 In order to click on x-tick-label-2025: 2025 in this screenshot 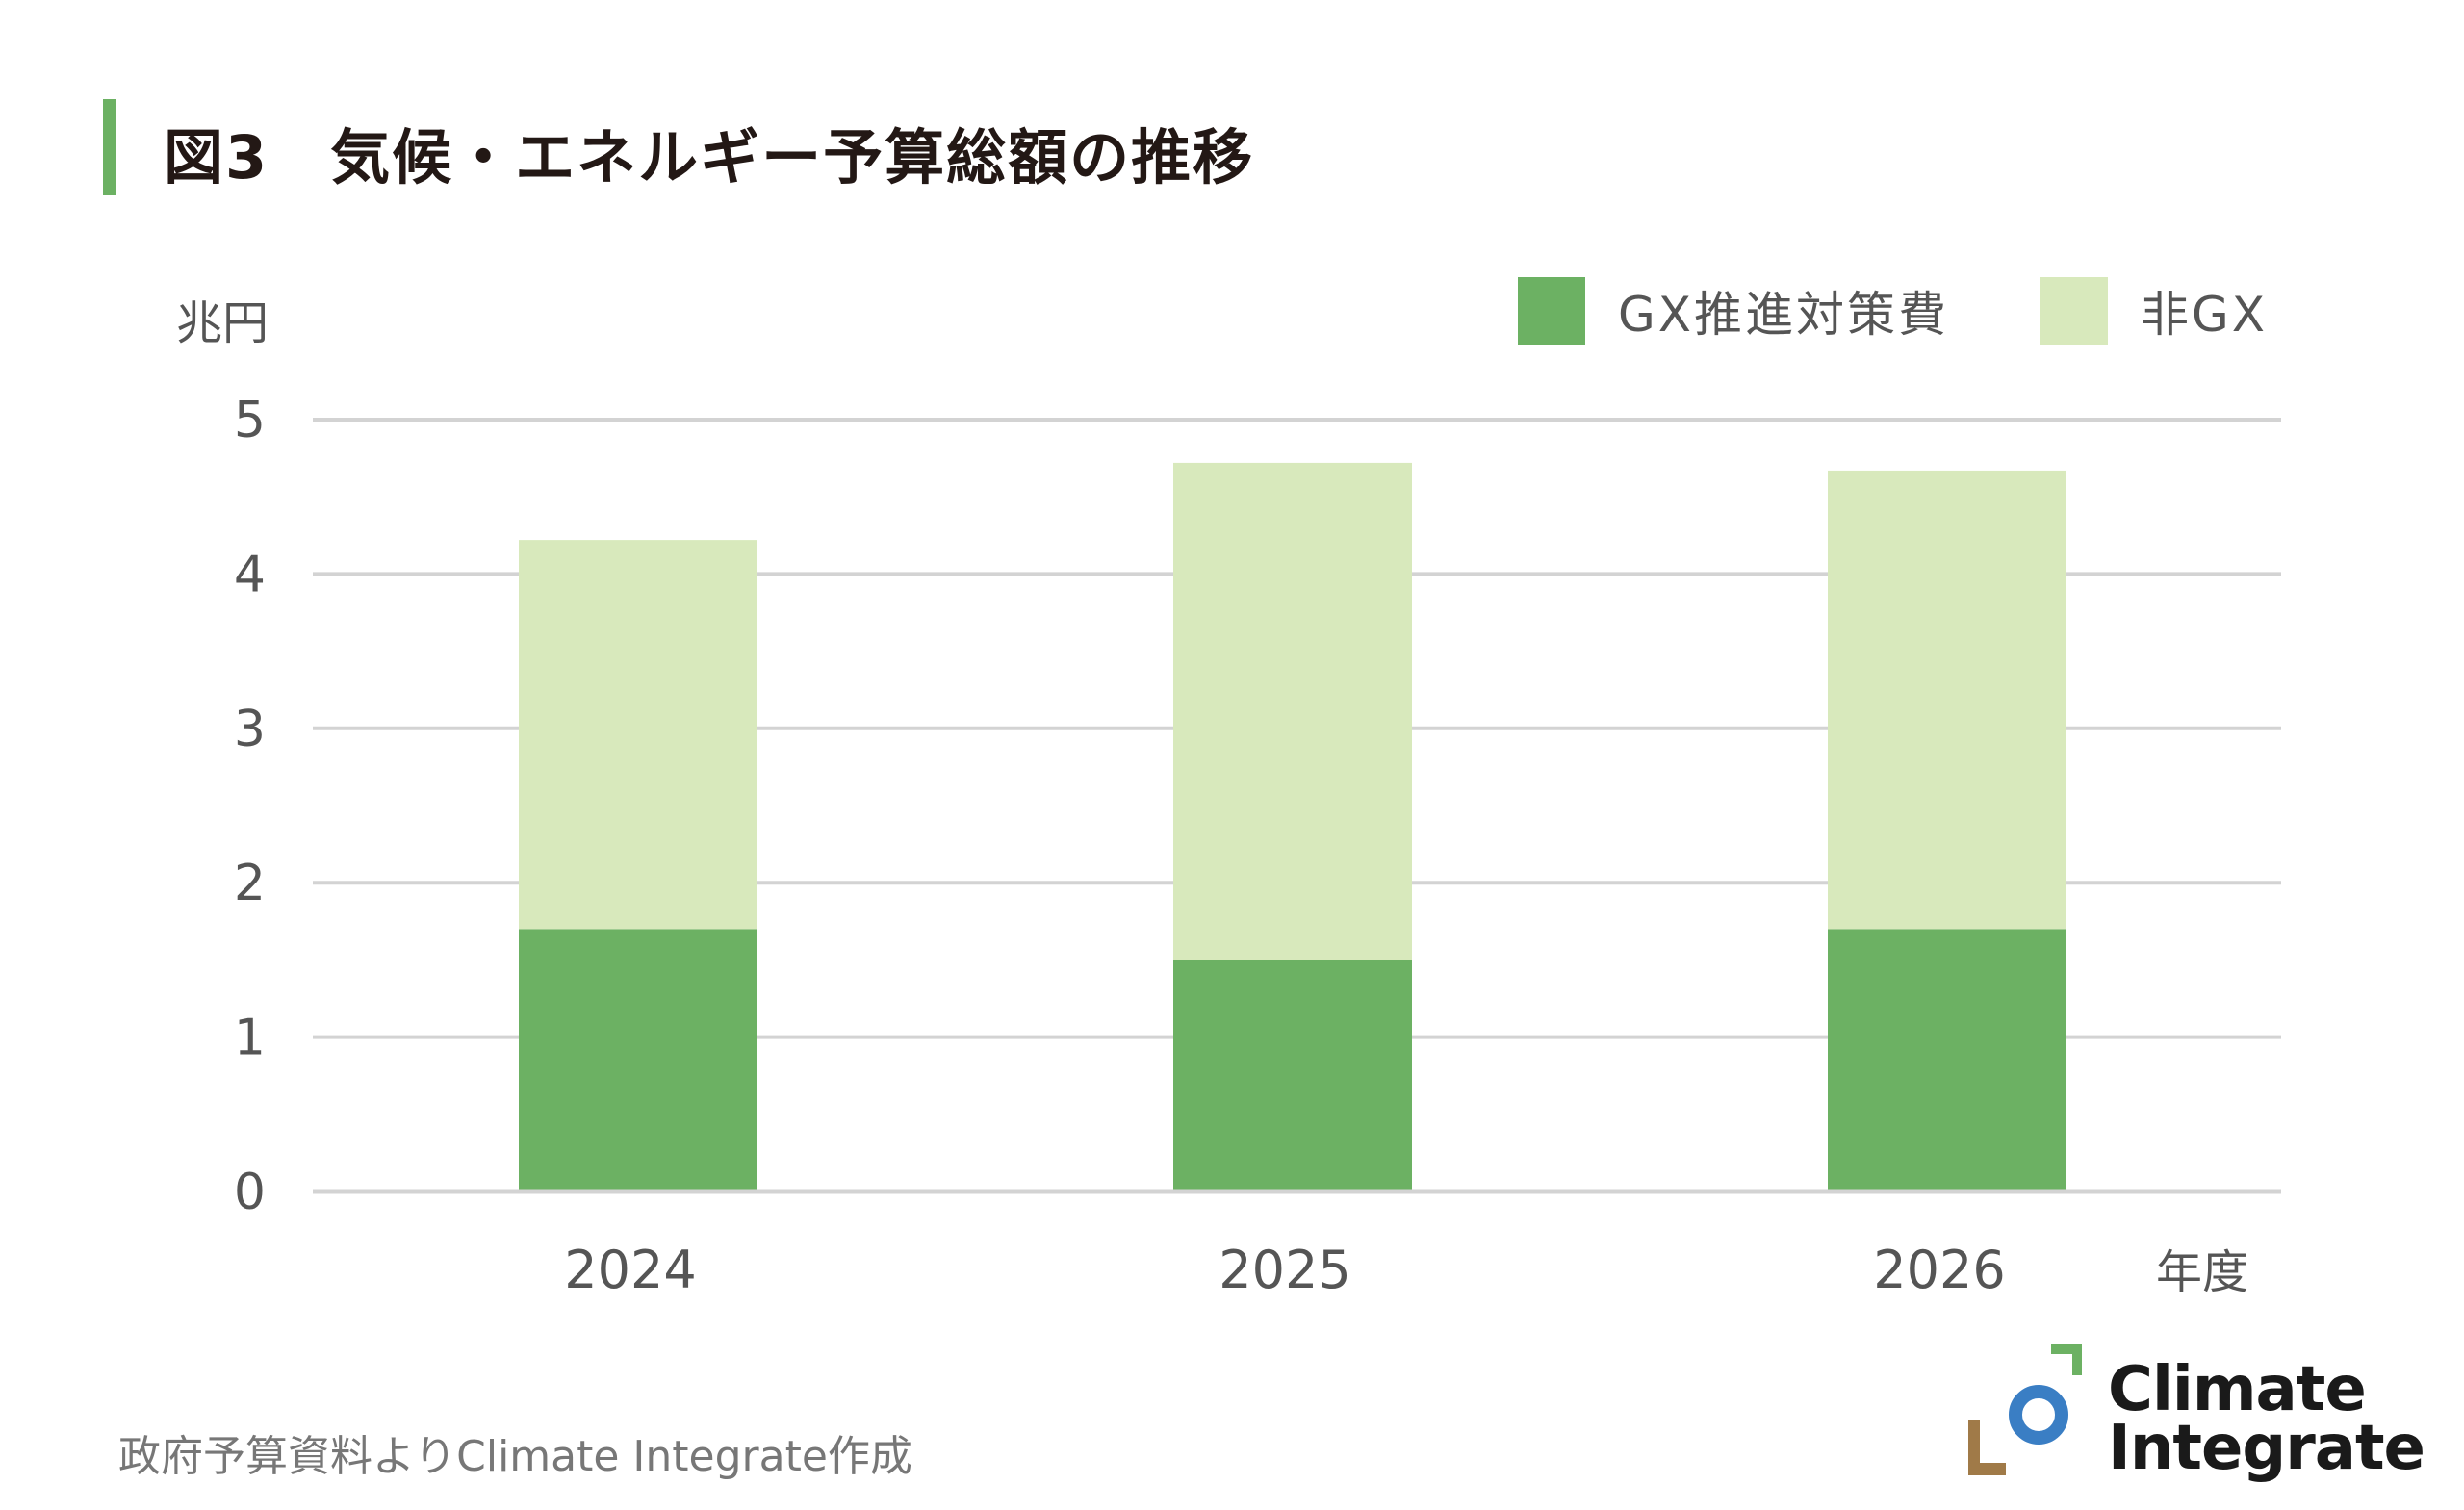, I will do `click(1284, 1270)`.